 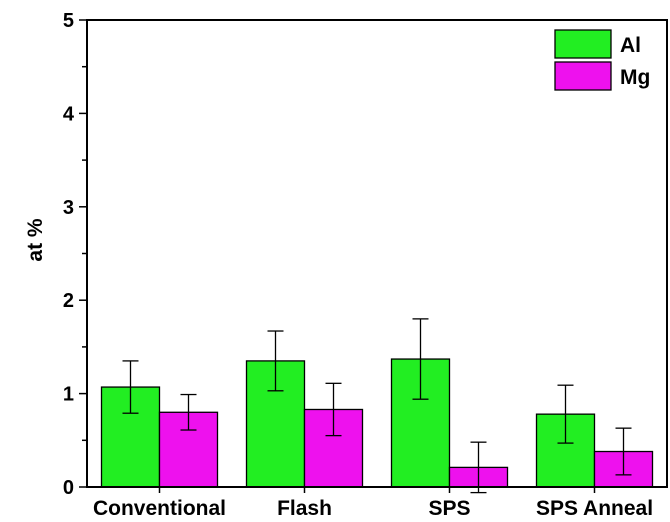 What do you see at coordinates (635, 77) in the screenshot?
I see `legend-label-mg: Mg` at bounding box center [635, 77].